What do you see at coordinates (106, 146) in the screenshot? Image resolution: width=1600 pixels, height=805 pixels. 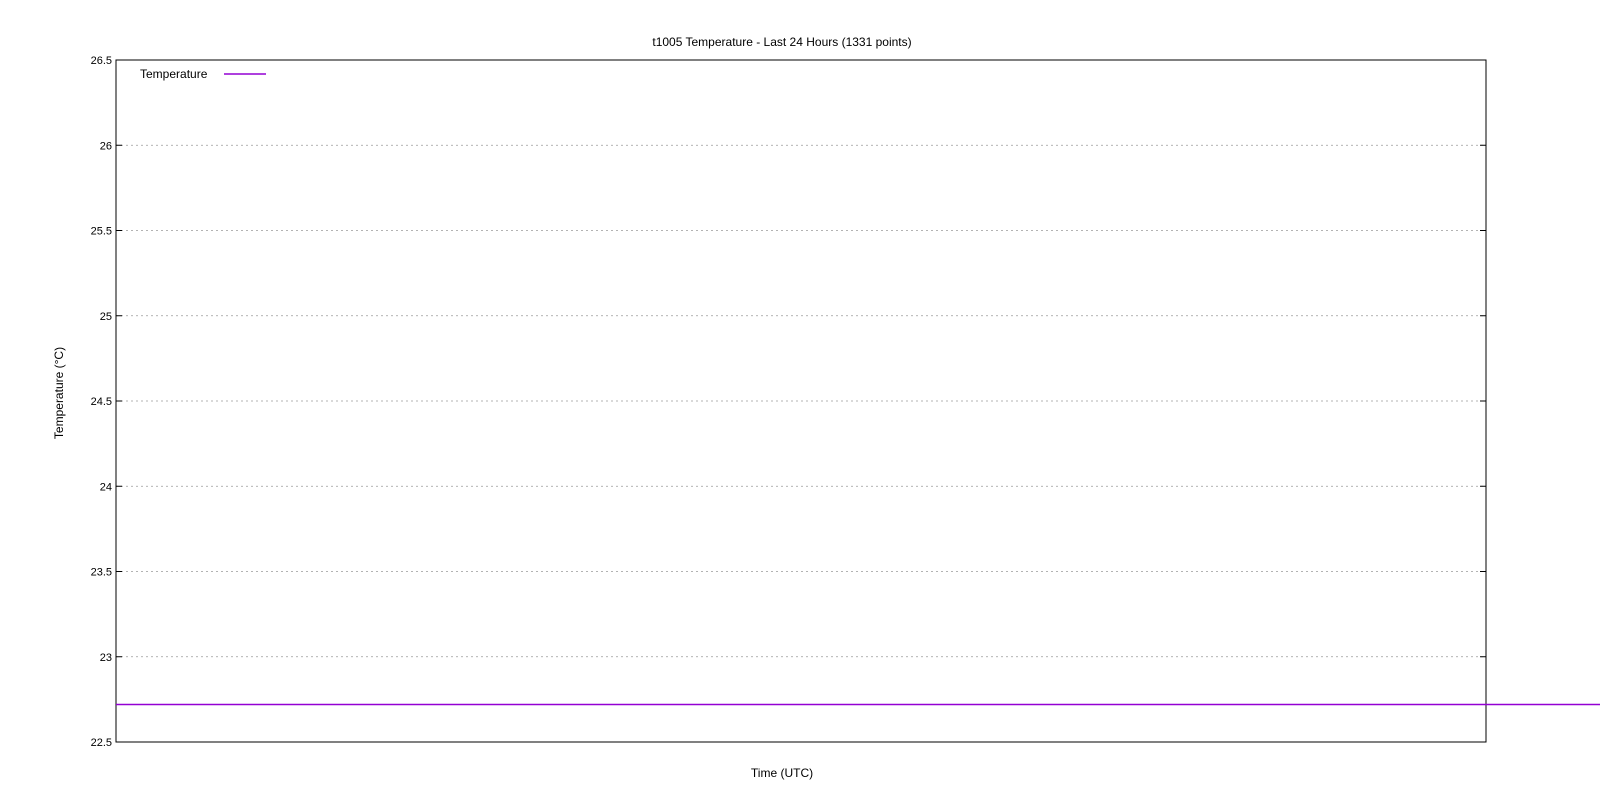 I see `y-tick-label: 26` at bounding box center [106, 146].